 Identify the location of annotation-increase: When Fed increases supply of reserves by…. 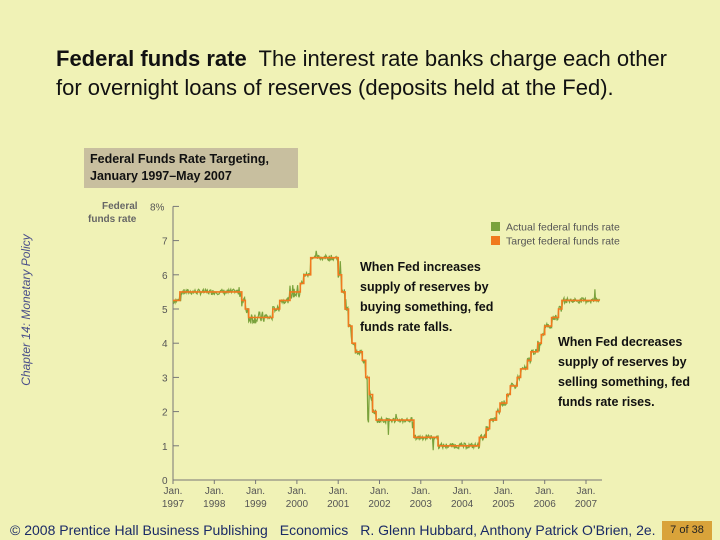
(427, 297).